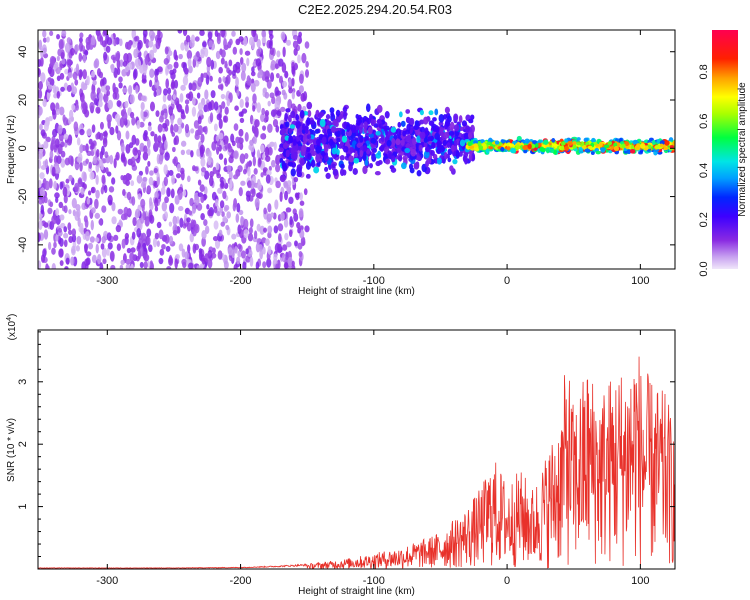 This screenshot has width=750, height=600. I want to click on colorbar-gradient, so click(725, 149).